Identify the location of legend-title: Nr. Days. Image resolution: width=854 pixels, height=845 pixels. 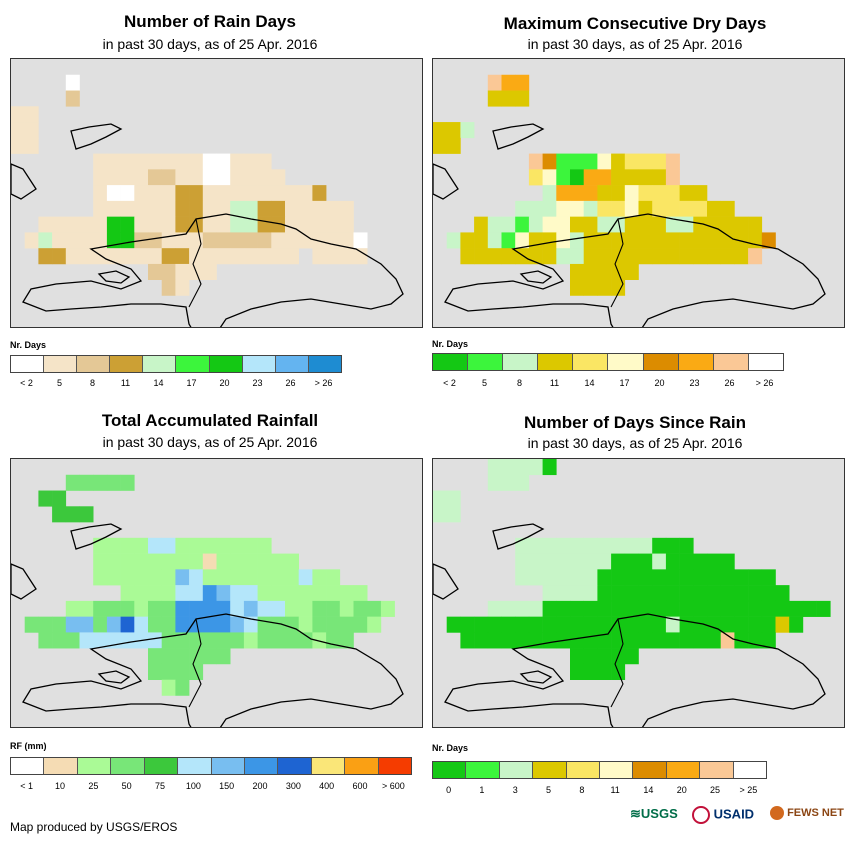
(28, 345).